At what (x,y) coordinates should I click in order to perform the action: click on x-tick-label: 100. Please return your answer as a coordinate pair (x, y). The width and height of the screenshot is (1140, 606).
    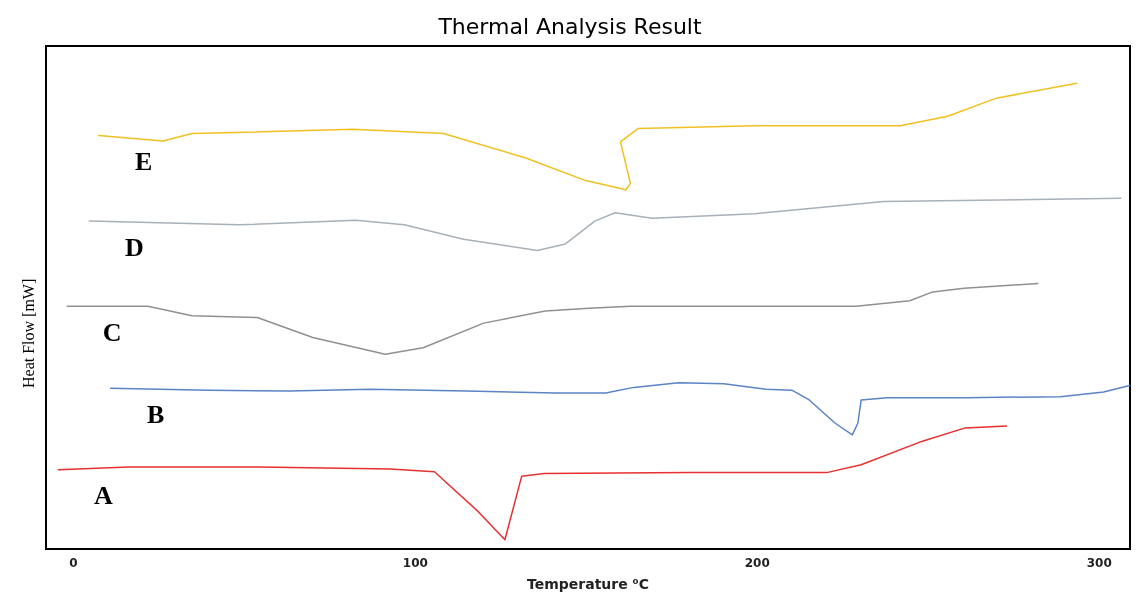
    Looking at the image, I should click on (415, 563).